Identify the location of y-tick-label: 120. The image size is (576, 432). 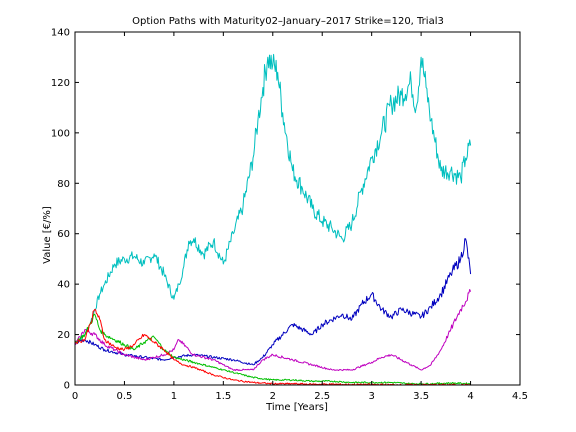
(60, 83).